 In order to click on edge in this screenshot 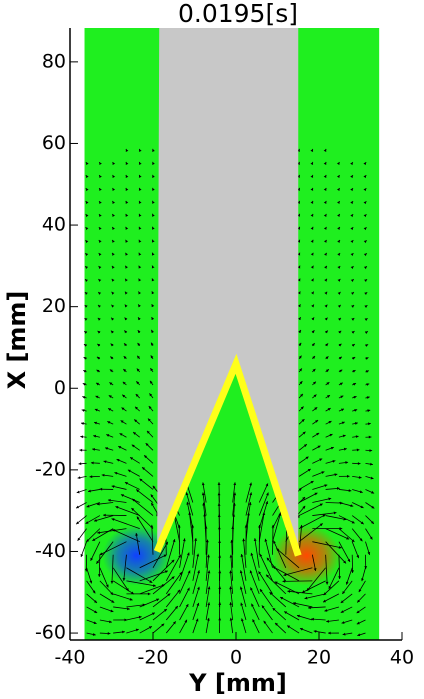, I will do `click(227, 455)`.